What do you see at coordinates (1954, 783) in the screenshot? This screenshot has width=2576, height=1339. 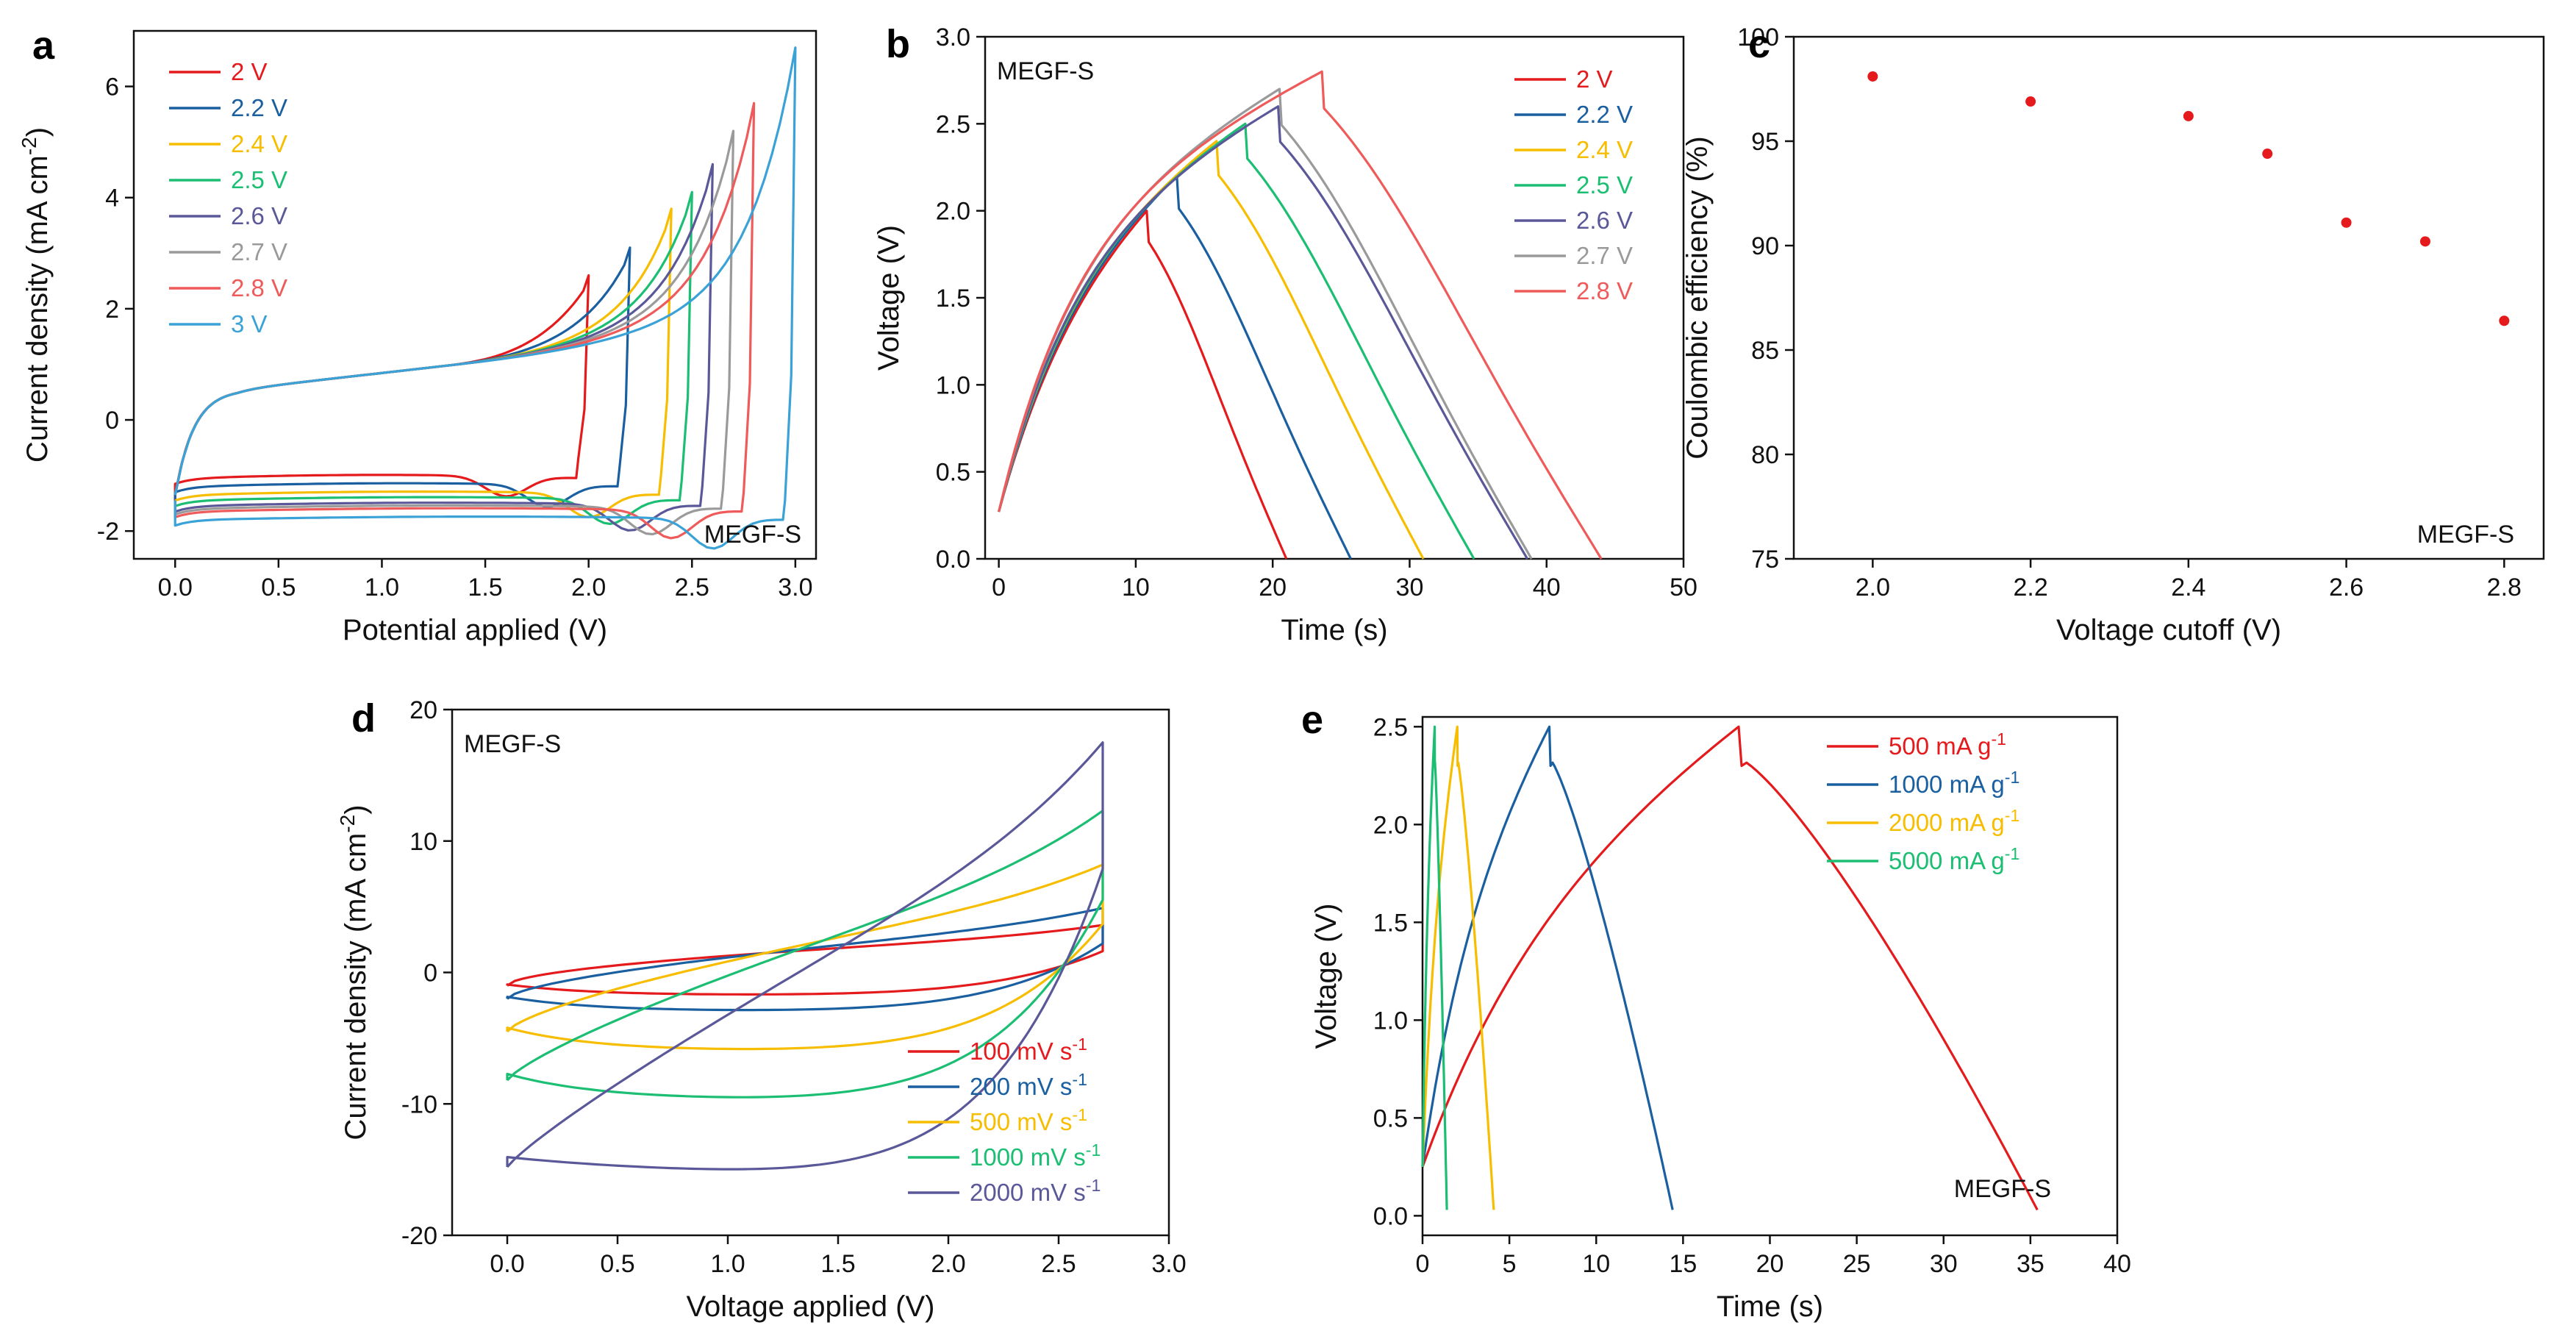 I see `legend-entry: 1000 mA g-1` at bounding box center [1954, 783].